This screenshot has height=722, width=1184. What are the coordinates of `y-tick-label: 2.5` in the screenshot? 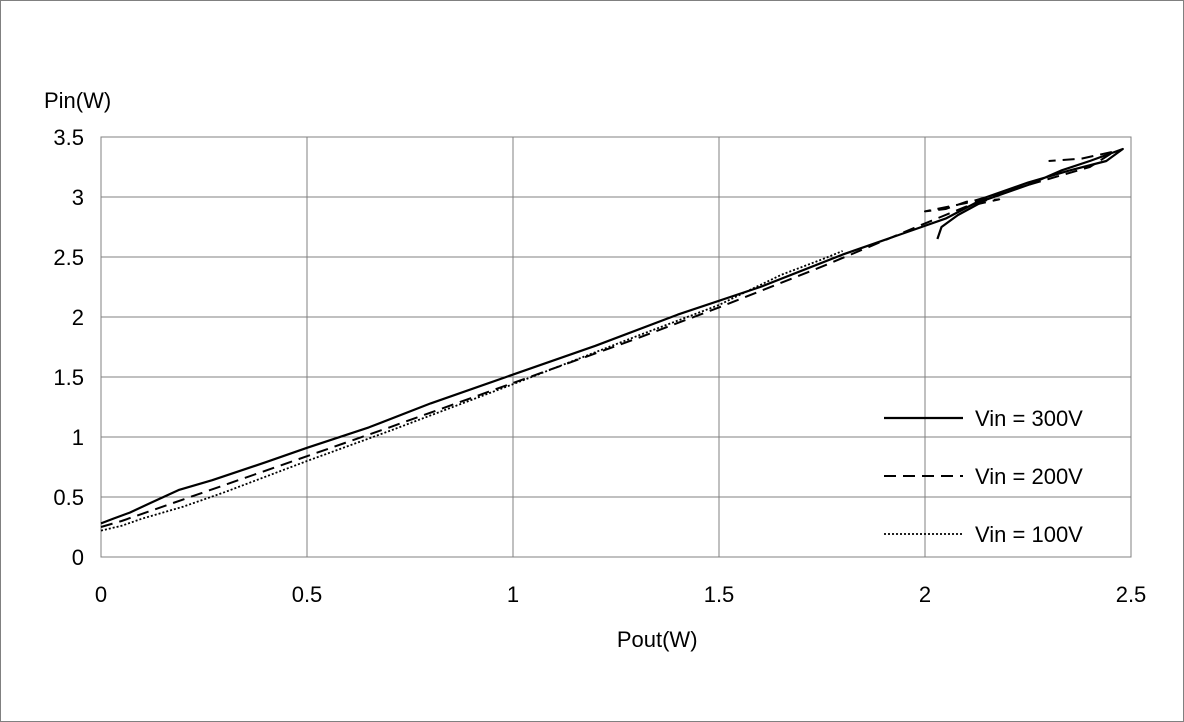 It's located at (68, 257).